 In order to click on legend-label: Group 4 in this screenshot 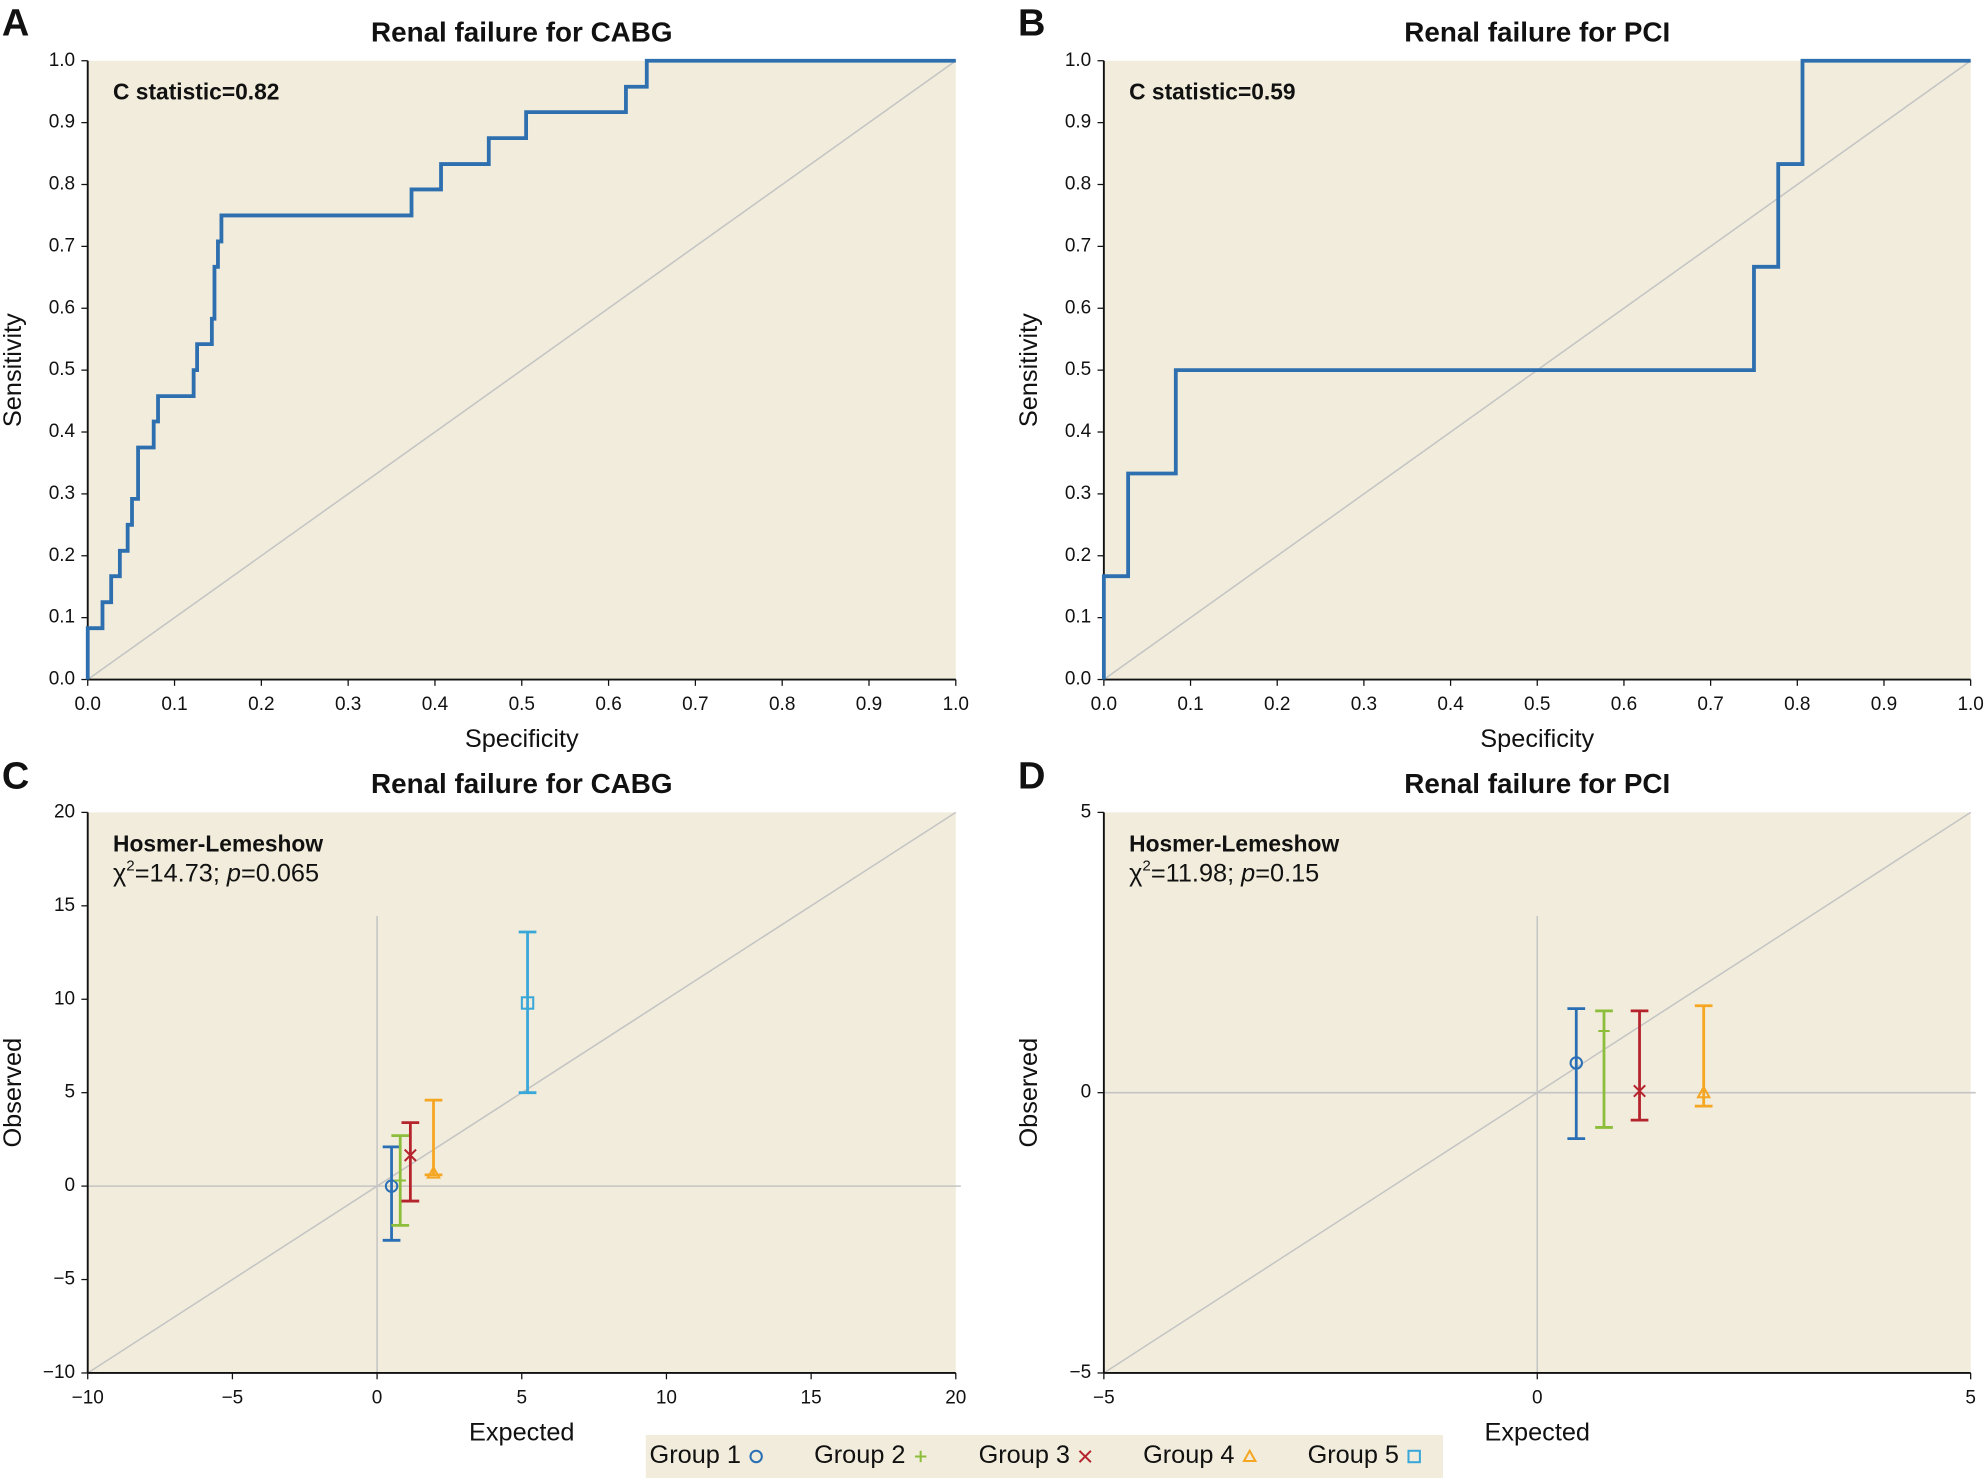, I will do `click(1188, 1455)`.